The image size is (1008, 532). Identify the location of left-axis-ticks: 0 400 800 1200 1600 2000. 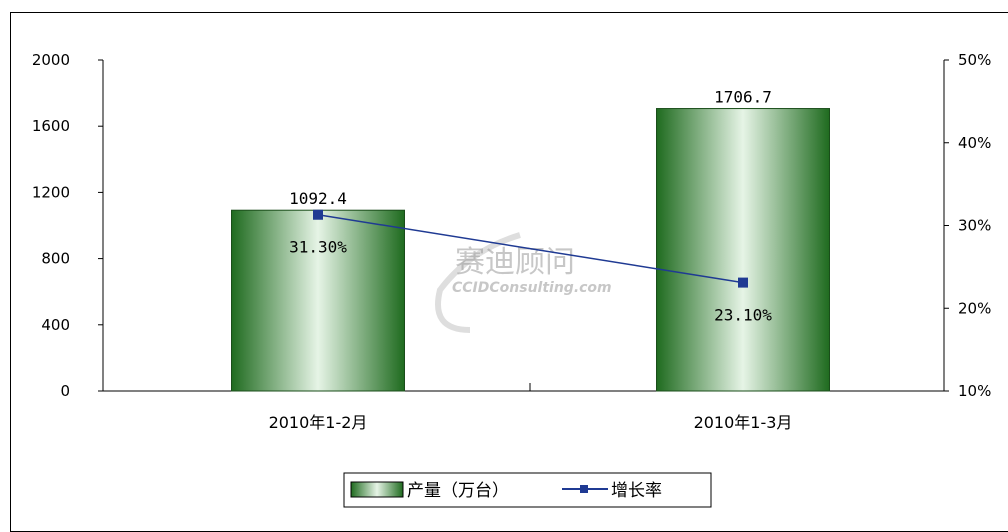
(67, 225).